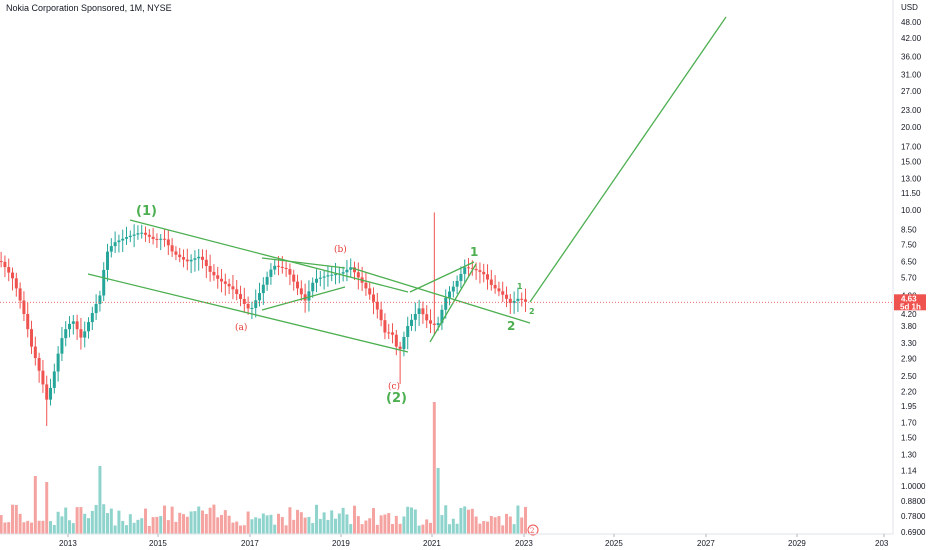 The image size is (932, 550). What do you see at coordinates (910, 306) in the screenshot?
I see `price-tag-countdown: 5d 1h` at bounding box center [910, 306].